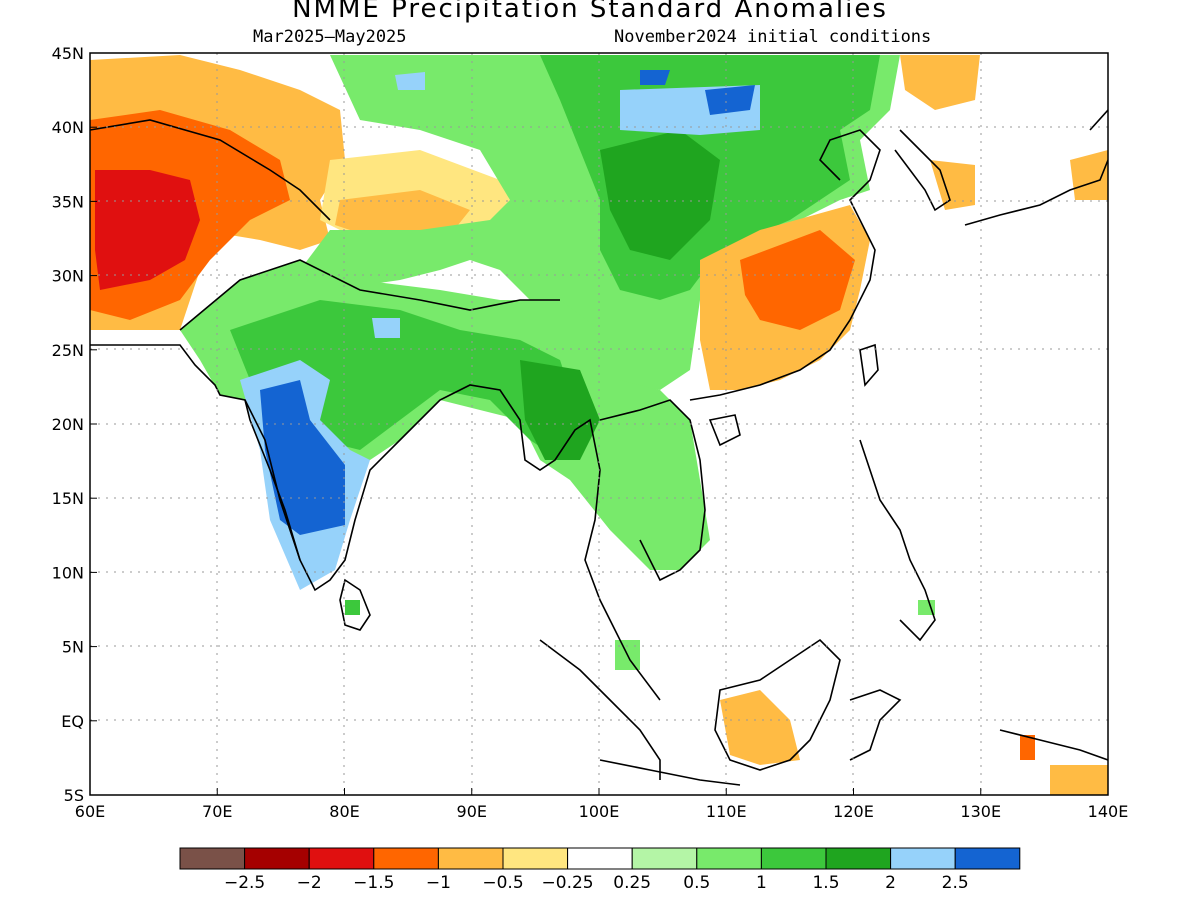  What do you see at coordinates (68, 350) in the screenshot?
I see `y-tick-label: 25N` at bounding box center [68, 350].